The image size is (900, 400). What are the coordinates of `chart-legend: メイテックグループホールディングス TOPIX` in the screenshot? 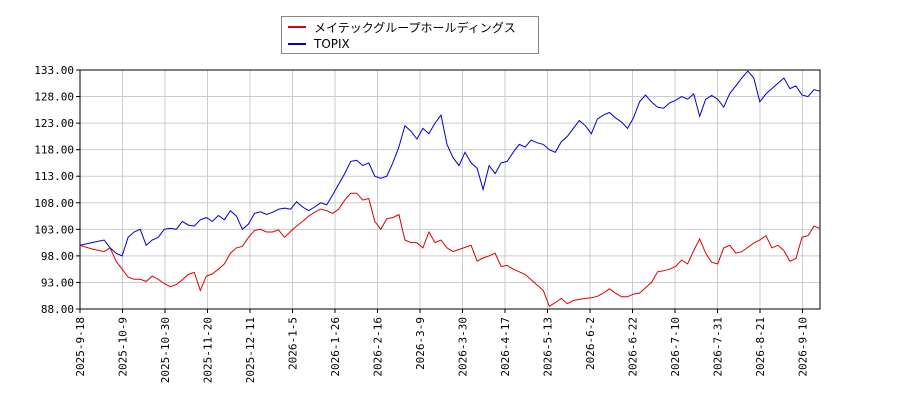 It's located at (410, 35).